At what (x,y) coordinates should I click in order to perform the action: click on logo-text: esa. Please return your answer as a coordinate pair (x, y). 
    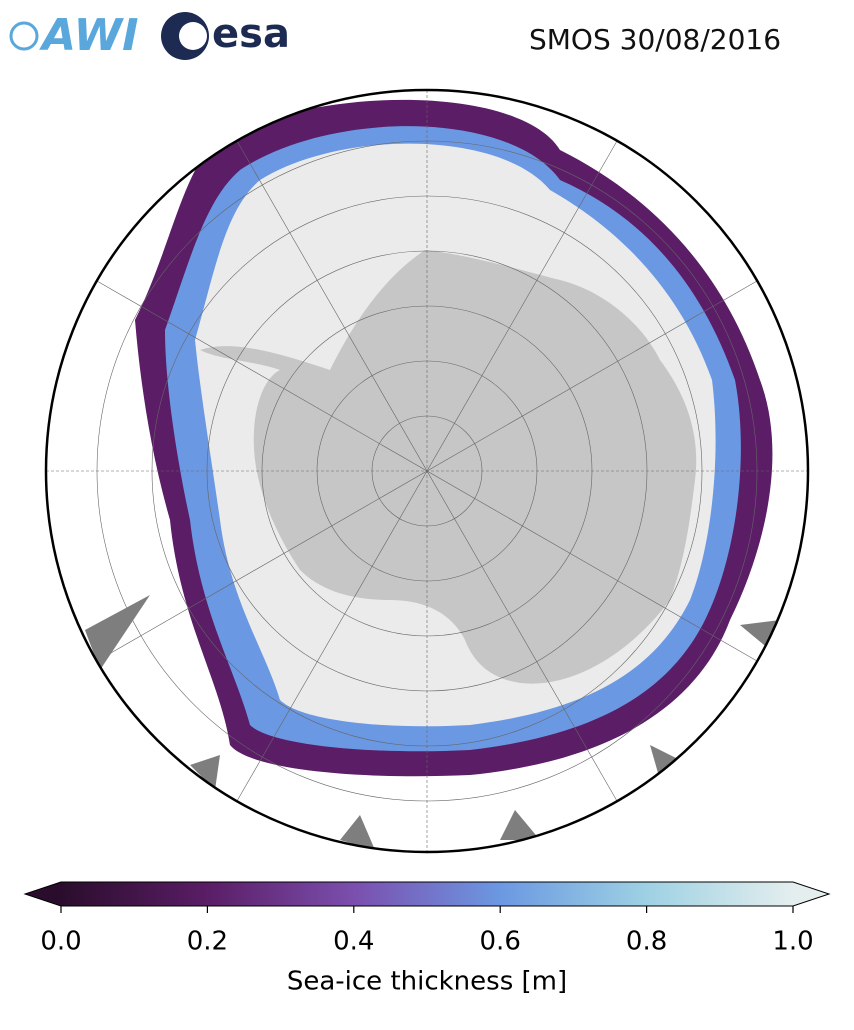
    Looking at the image, I should click on (251, 34).